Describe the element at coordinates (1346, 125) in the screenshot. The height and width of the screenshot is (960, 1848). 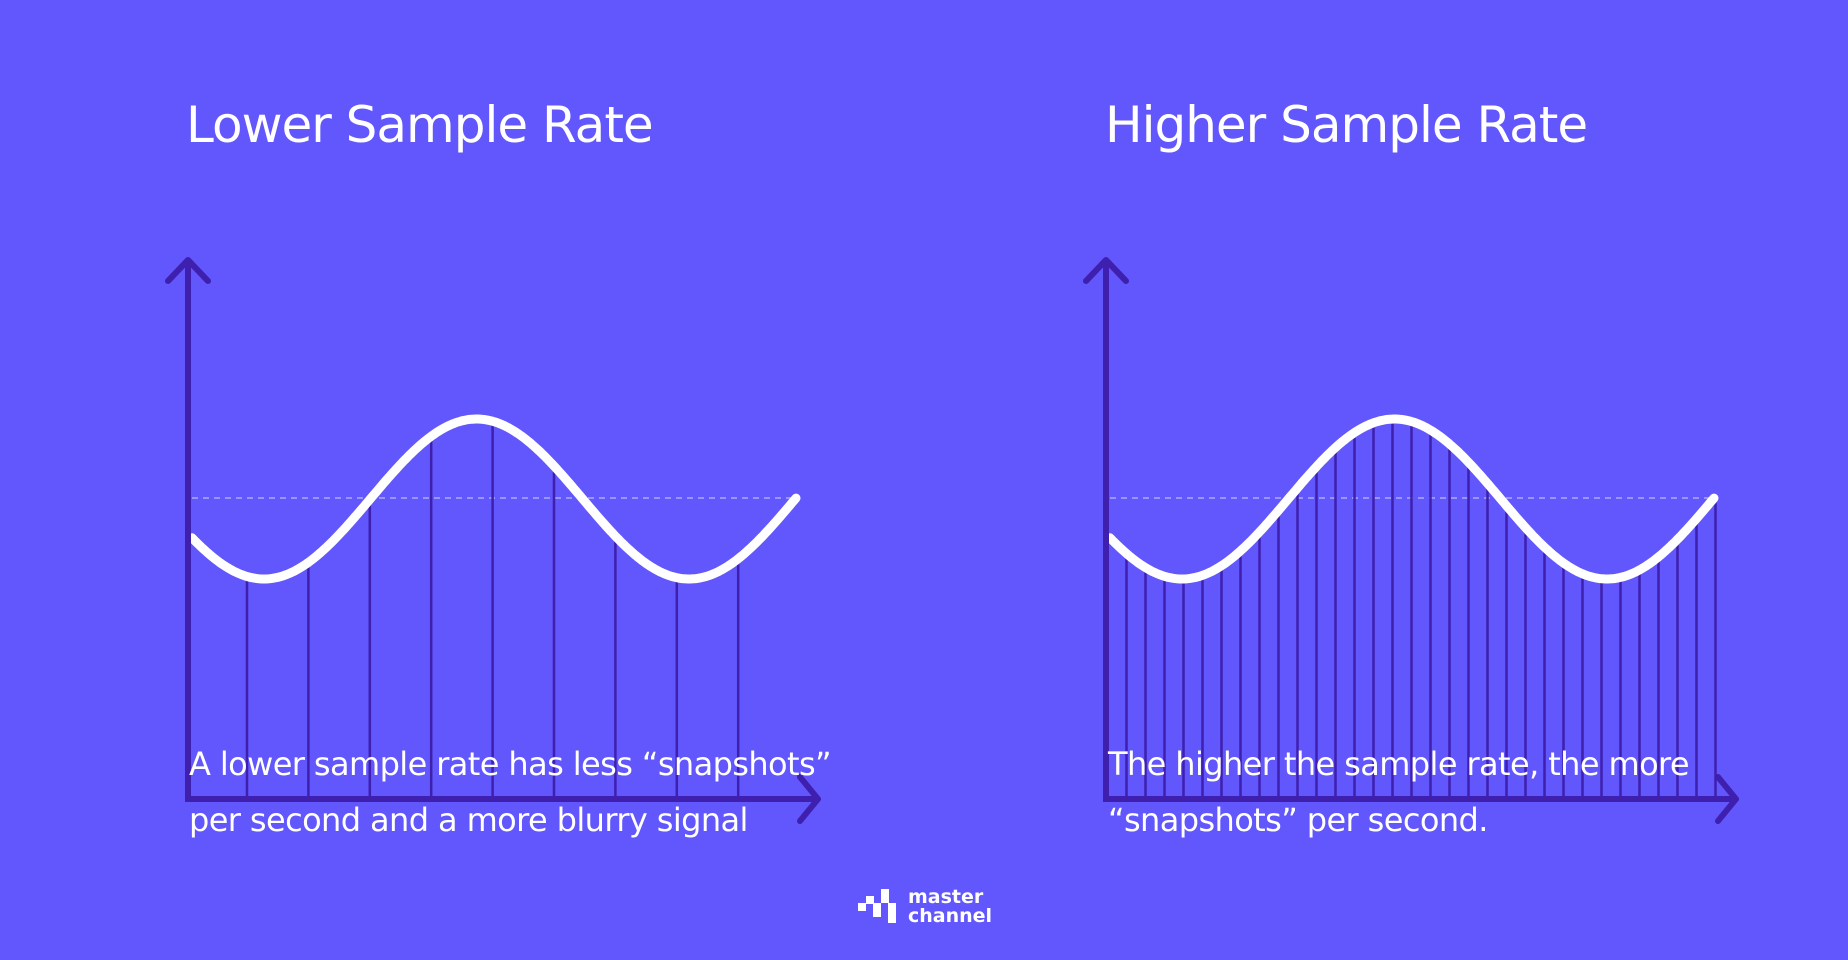
I see `right-title: Higher Sample Rate` at that location.